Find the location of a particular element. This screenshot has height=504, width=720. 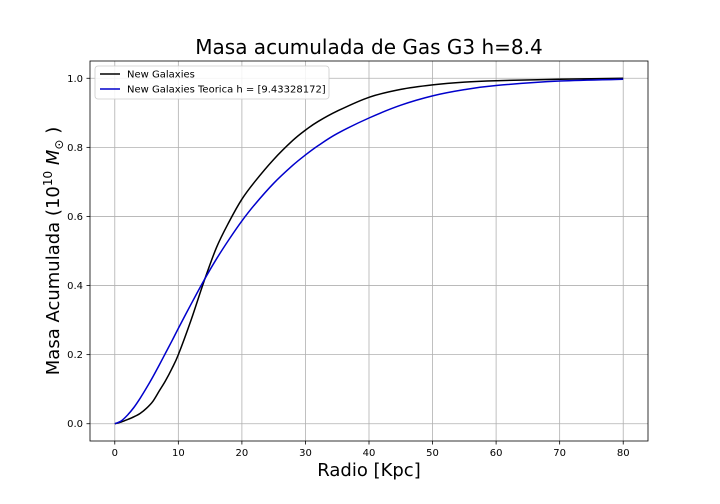

y-axis-label: Masa Acumulada (1010 M⊙ ) is located at coordinates (53, 251).